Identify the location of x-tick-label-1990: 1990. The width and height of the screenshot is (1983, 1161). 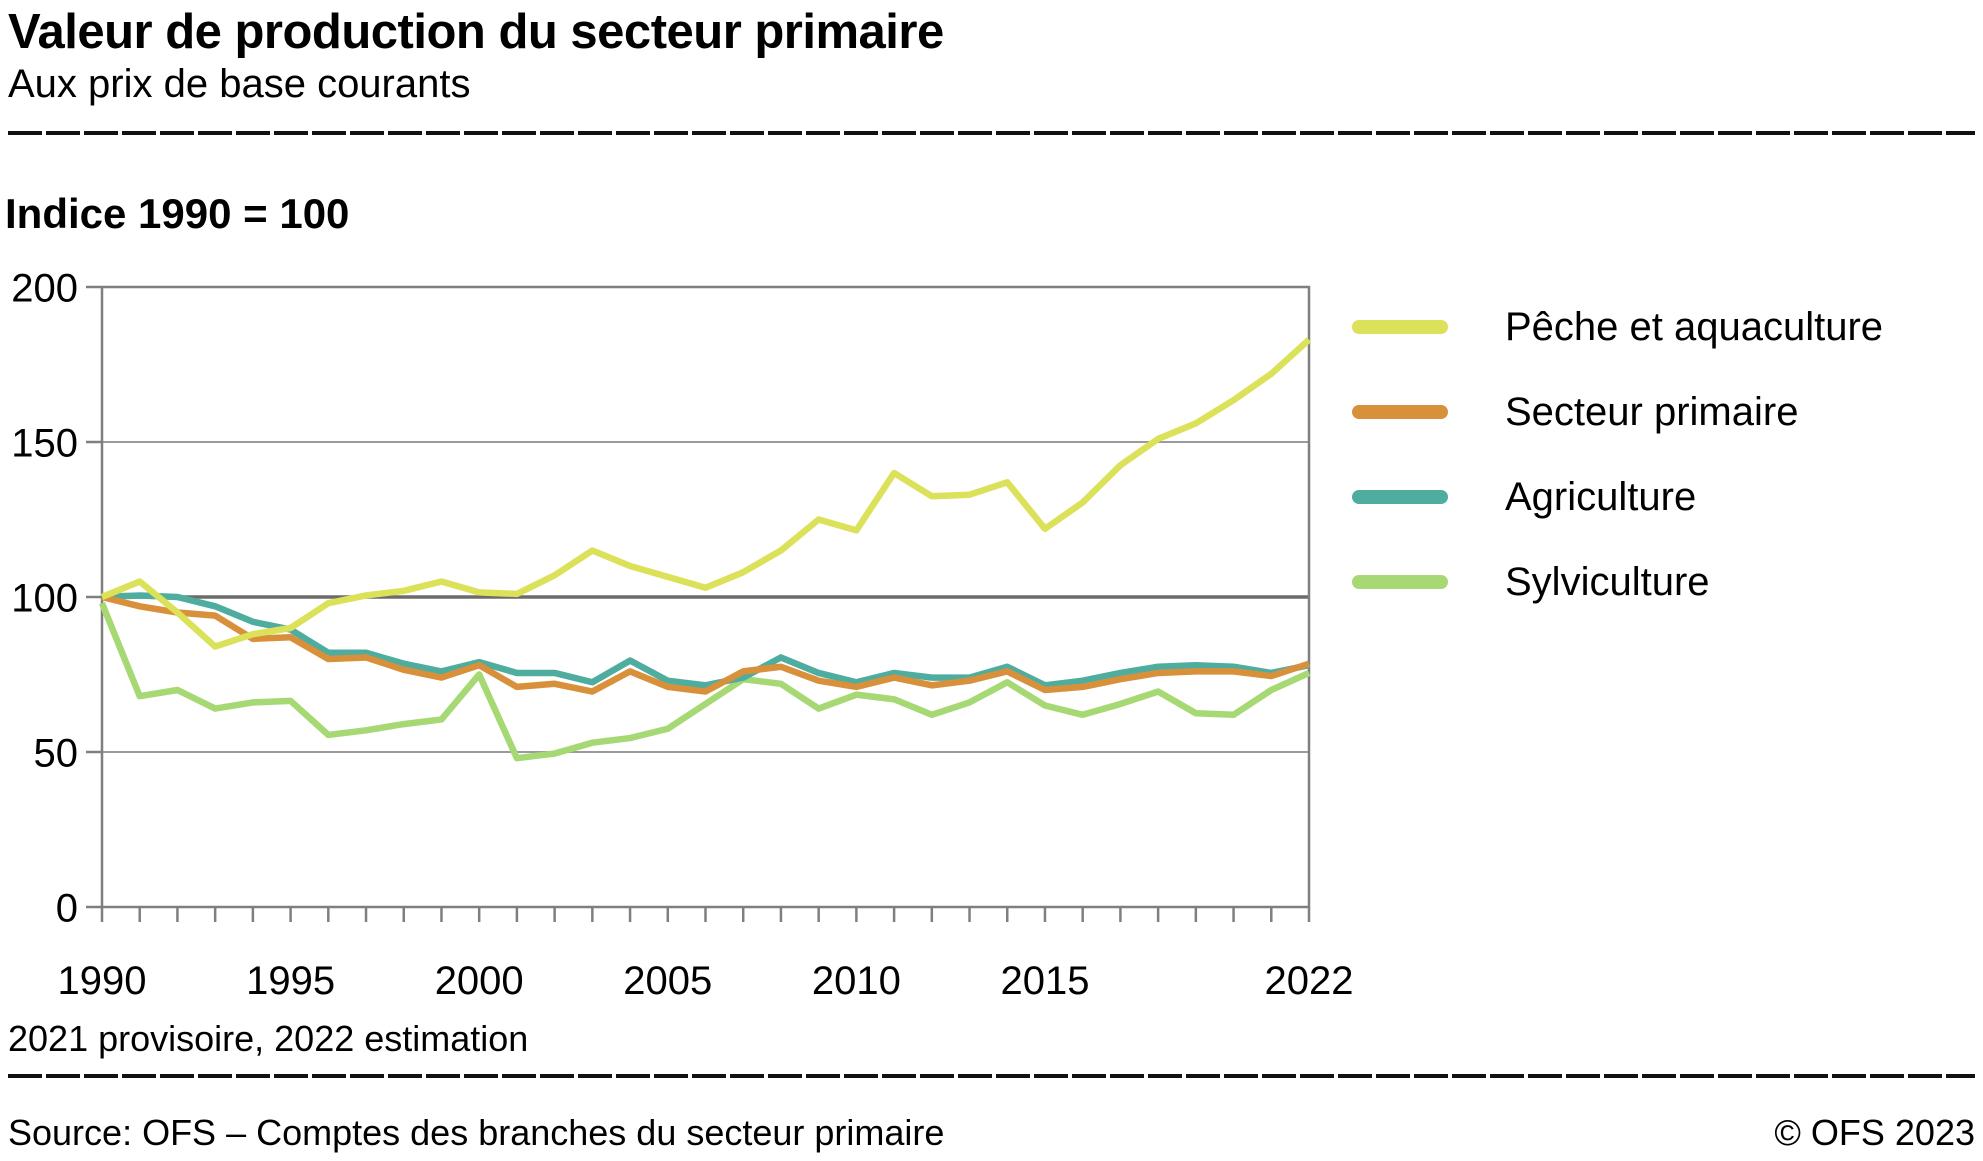
(102, 977).